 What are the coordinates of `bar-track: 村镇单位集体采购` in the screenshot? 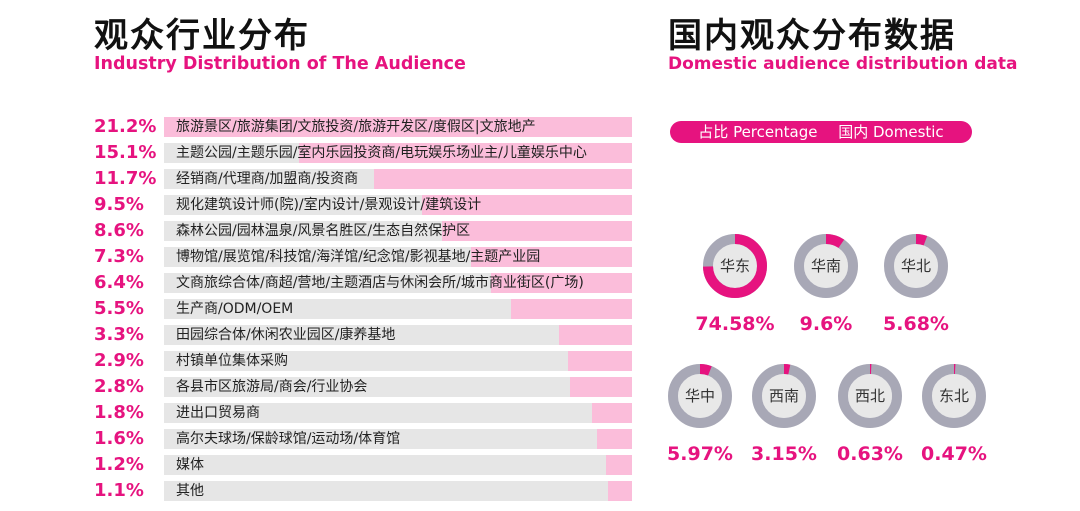 It's located at (398, 361).